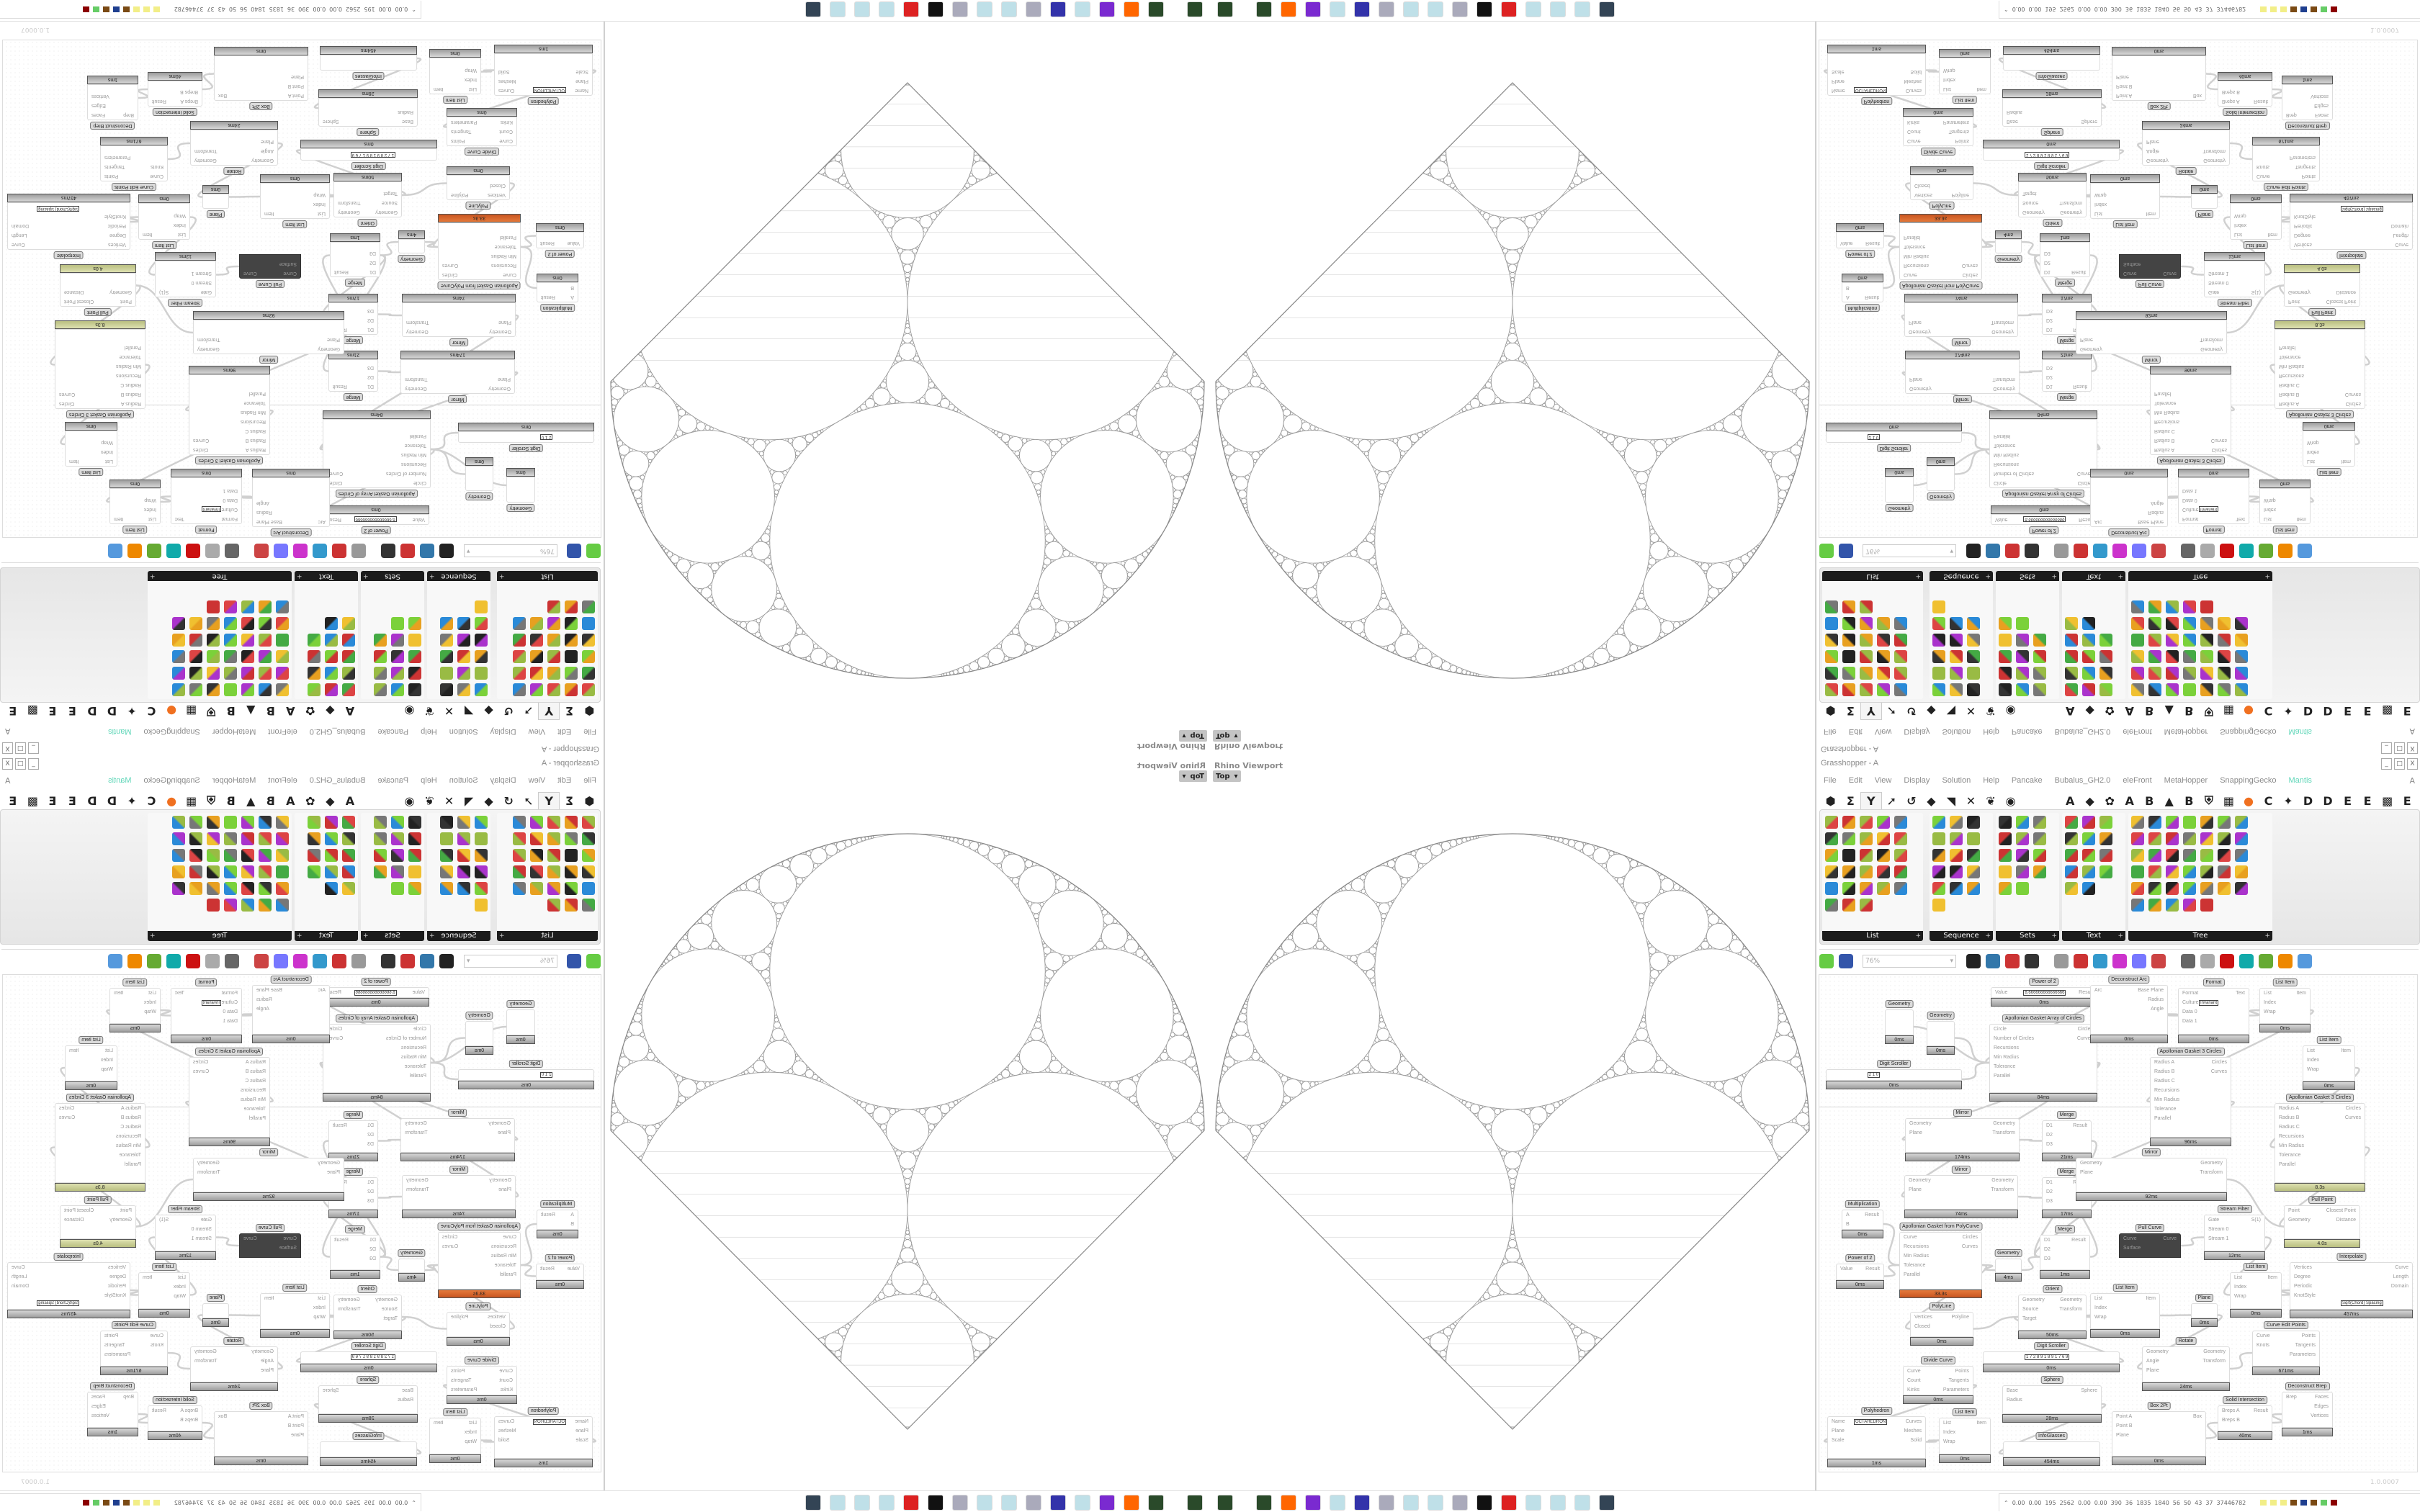  I want to click on input-port-label: D3, so click(2049, 310).